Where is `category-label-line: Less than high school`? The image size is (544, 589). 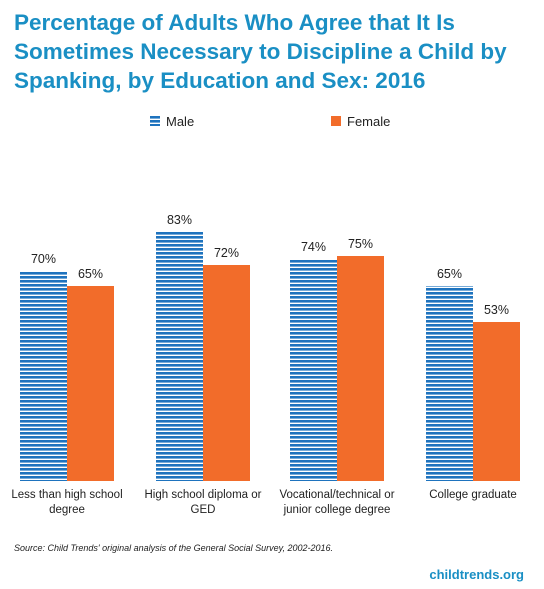
category-label-line: Less than high school is located at coordinates (66, 495).